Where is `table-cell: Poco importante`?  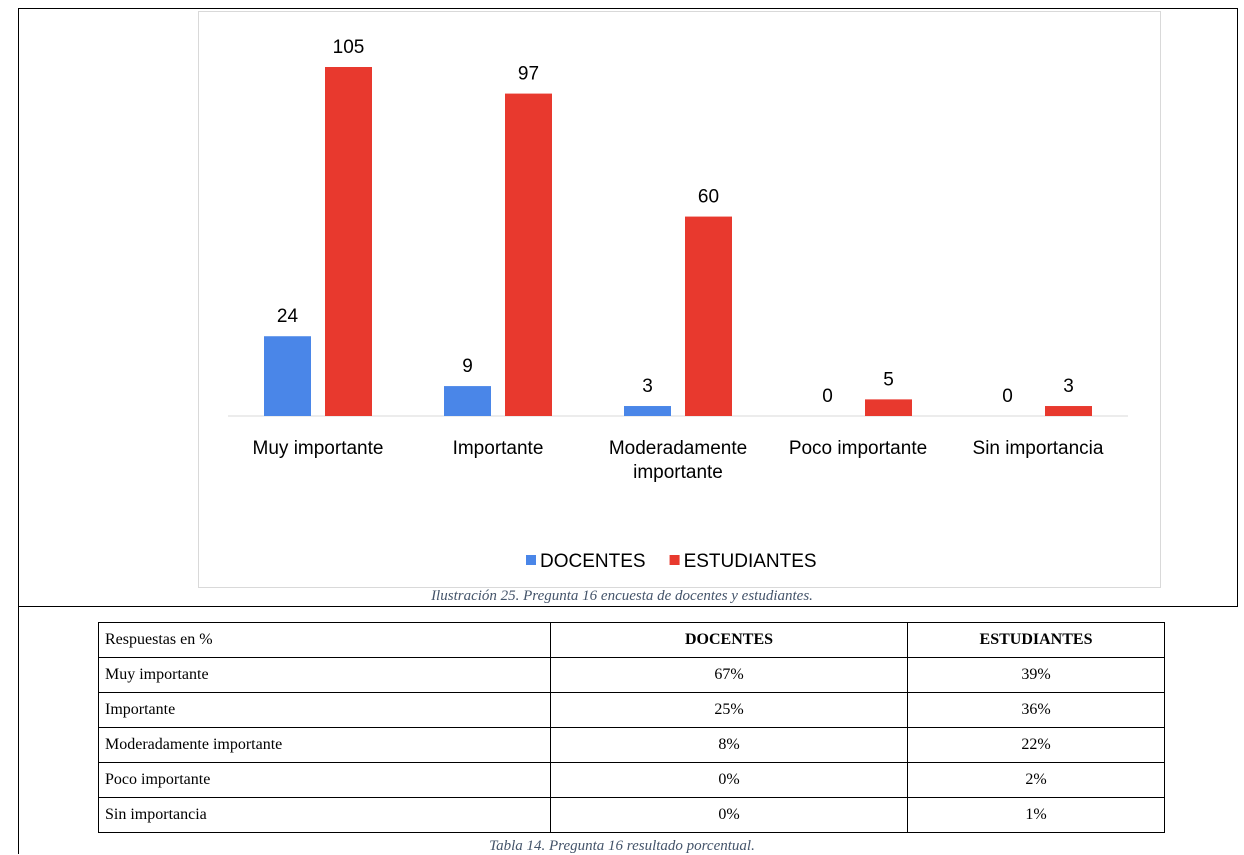
table-cell: Poco importante is located at coordinates (324, 780).